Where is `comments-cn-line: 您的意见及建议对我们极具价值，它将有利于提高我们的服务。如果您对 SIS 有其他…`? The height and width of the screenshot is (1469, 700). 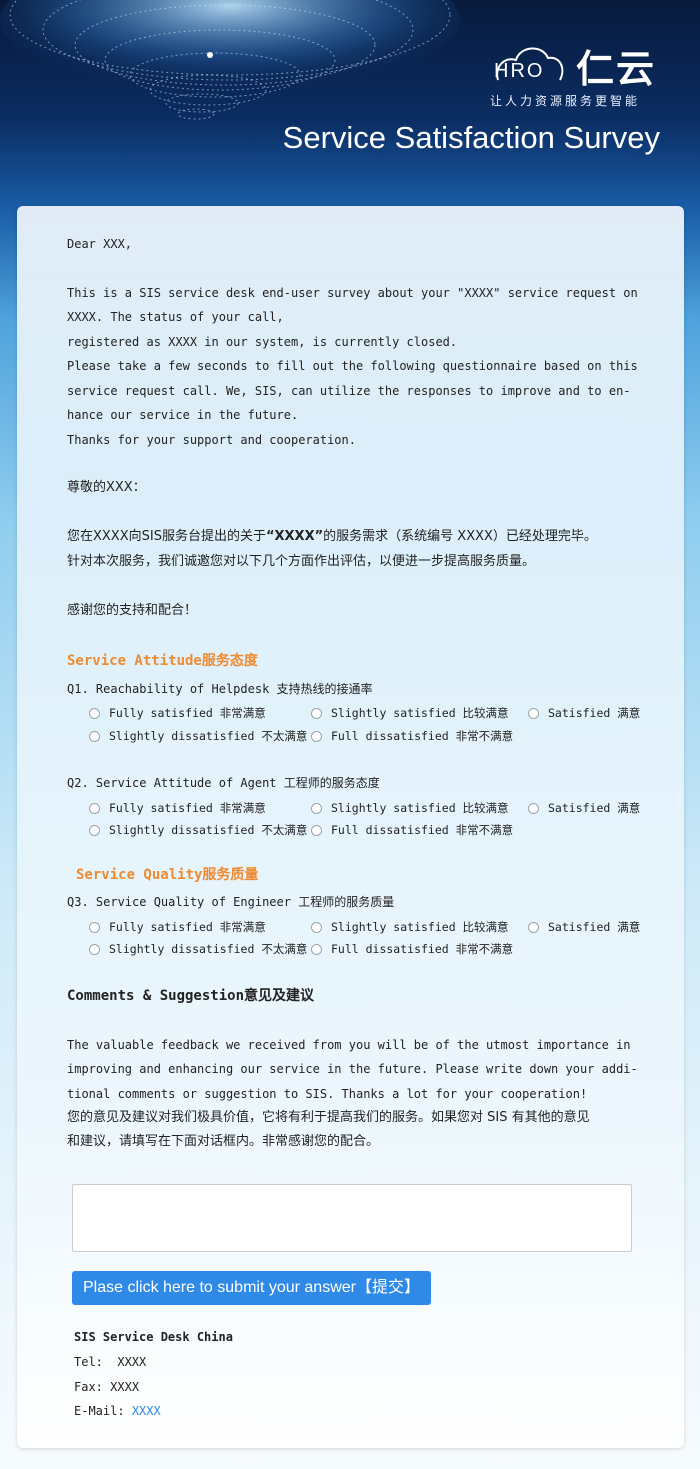
comments-cn-line: 您的意见及建议对我们极具价值，它将有利于提高我们的服务。如果您对 SIS 有其他… is located at coordinates (328, 1117).